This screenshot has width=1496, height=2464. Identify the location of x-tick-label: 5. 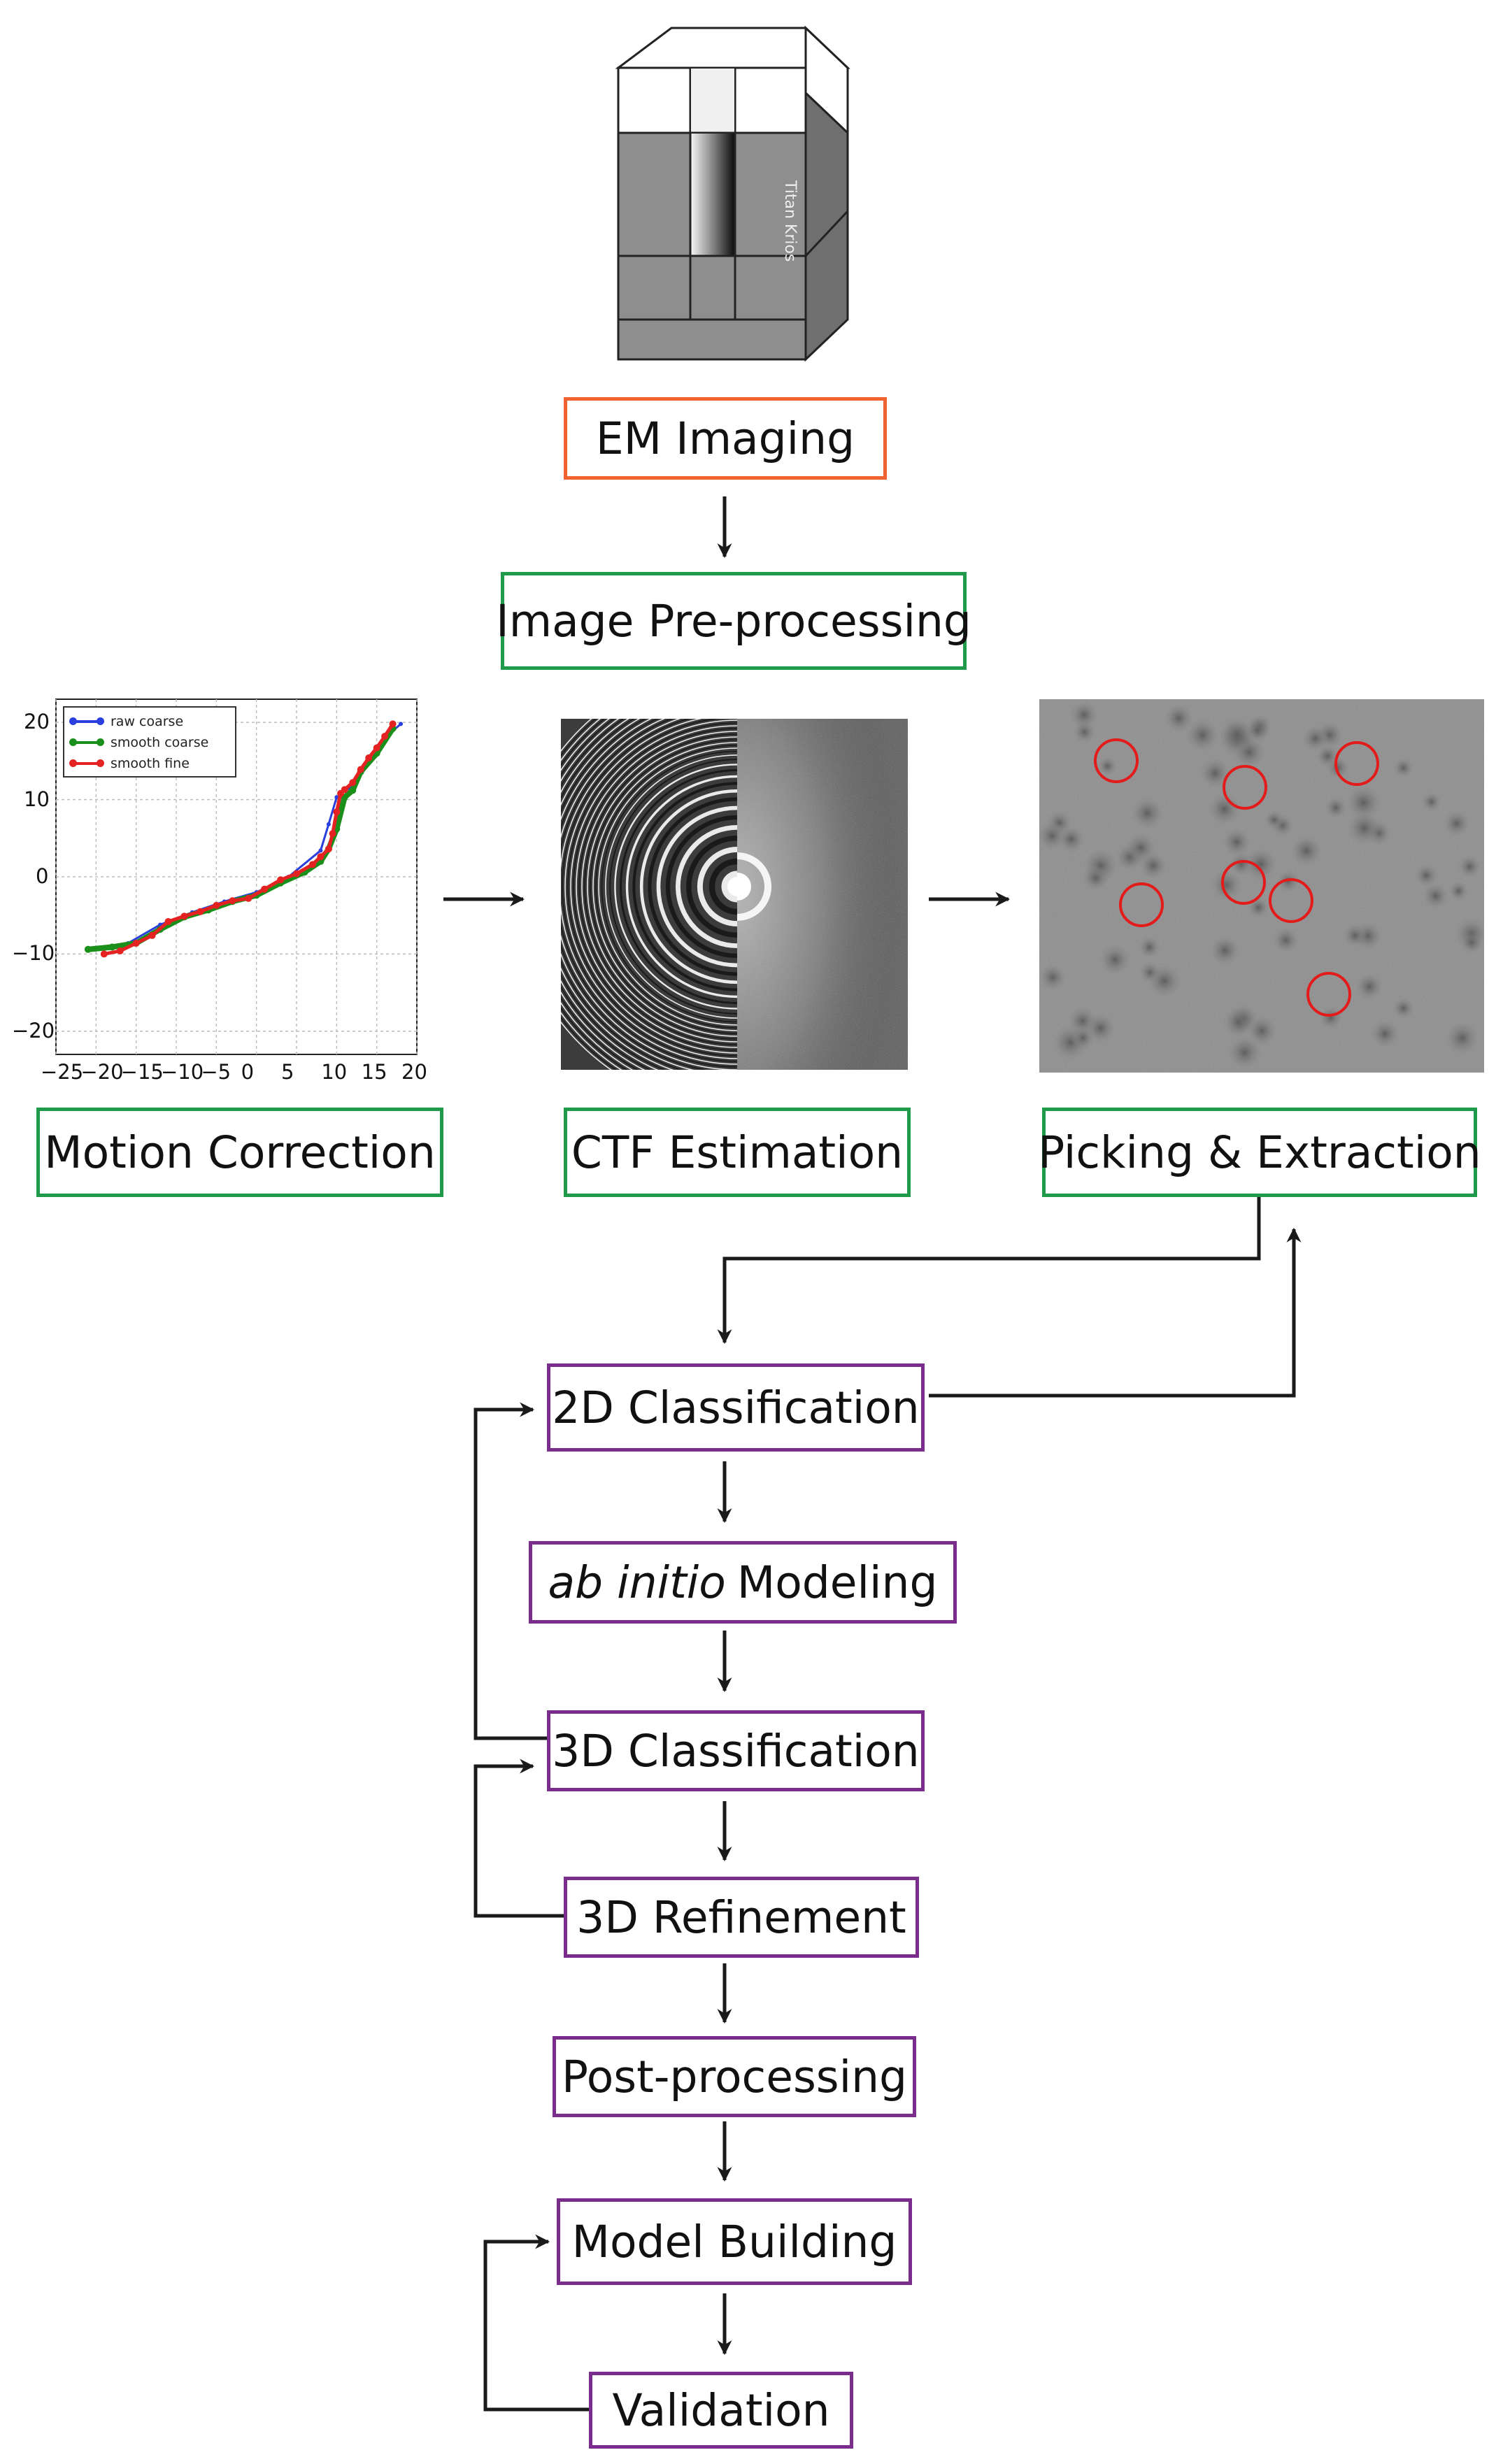
(288, 1072).